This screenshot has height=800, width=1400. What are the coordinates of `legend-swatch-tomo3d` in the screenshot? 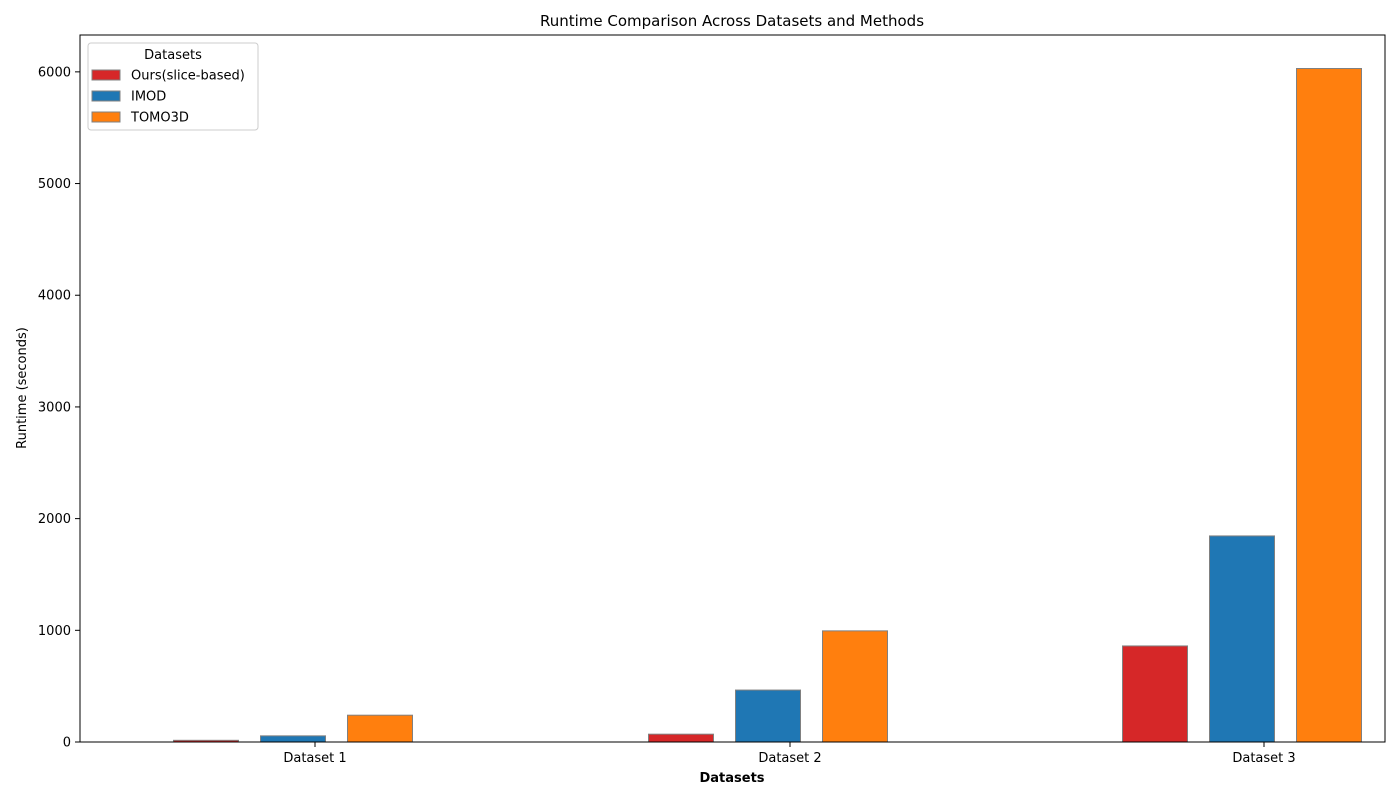 It's located at (106, 117).